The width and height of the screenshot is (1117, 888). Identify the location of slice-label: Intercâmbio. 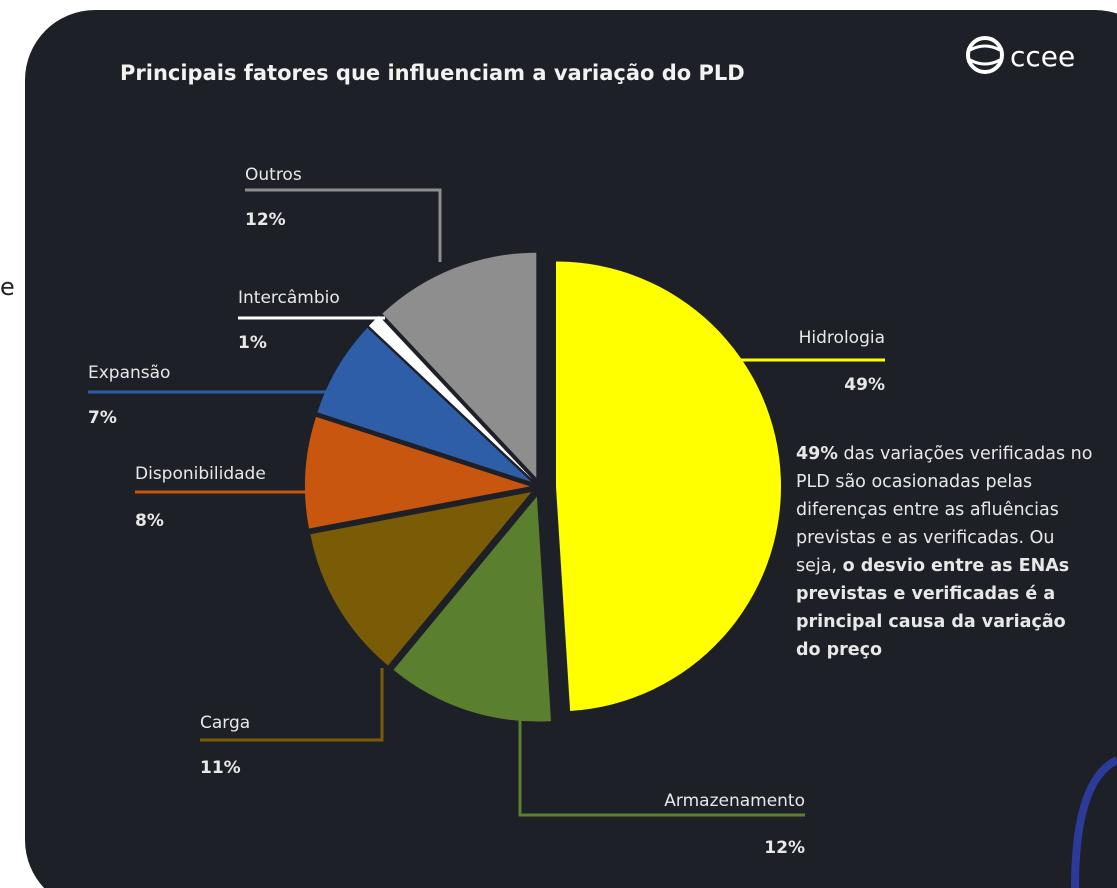
(289, 298).